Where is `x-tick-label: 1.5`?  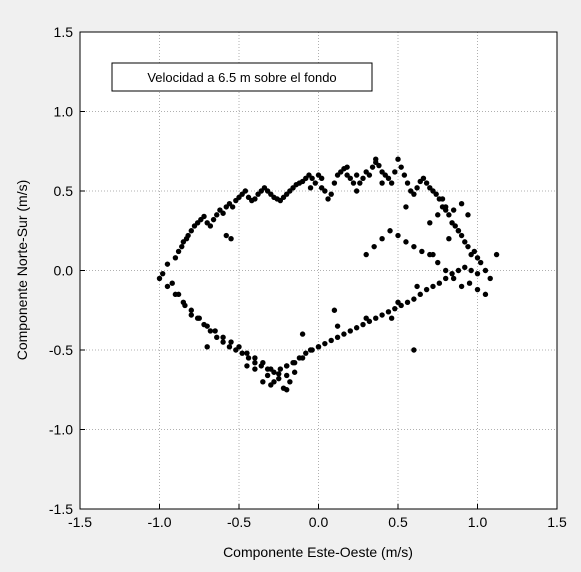 x-tick-label: 1.5 is located at coordinates (557, 522).